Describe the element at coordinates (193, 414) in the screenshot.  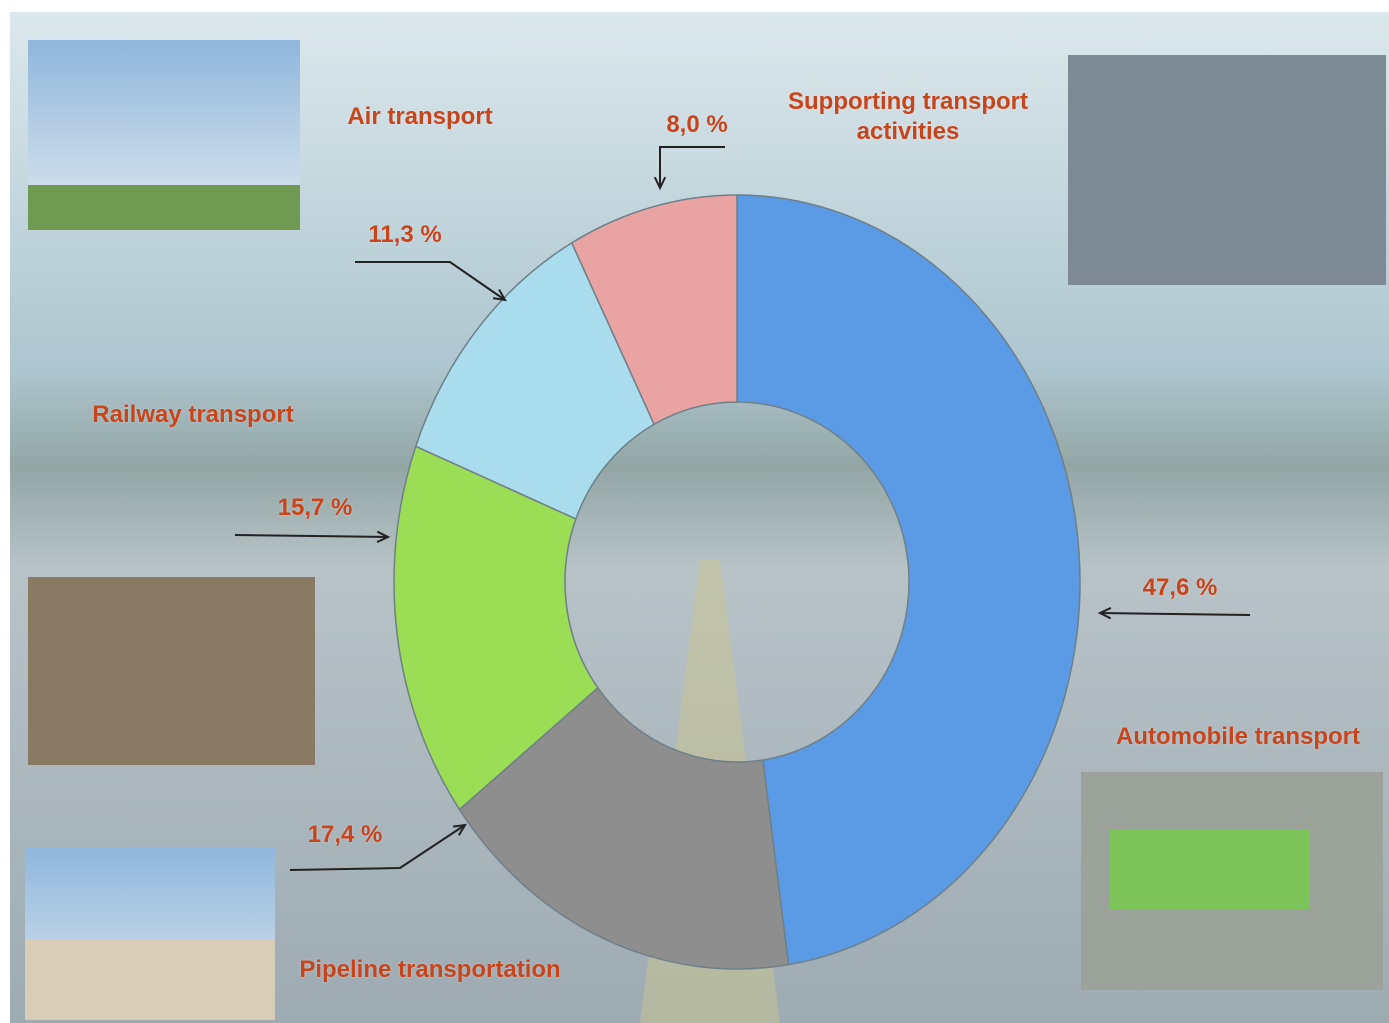
I see `category-label: Railway transport` at that location.